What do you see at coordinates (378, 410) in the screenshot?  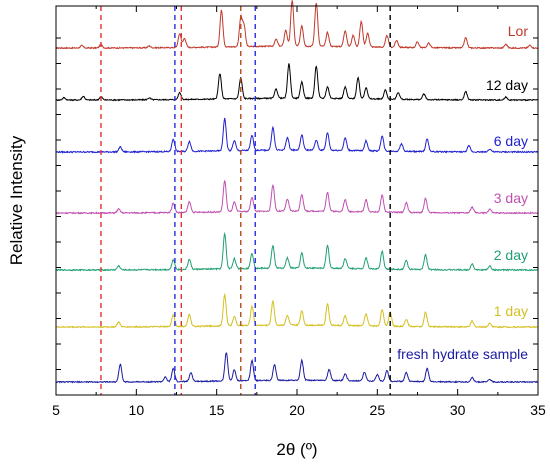 I see `x-tick-label-4: 25` at bounding box center [378, 410].